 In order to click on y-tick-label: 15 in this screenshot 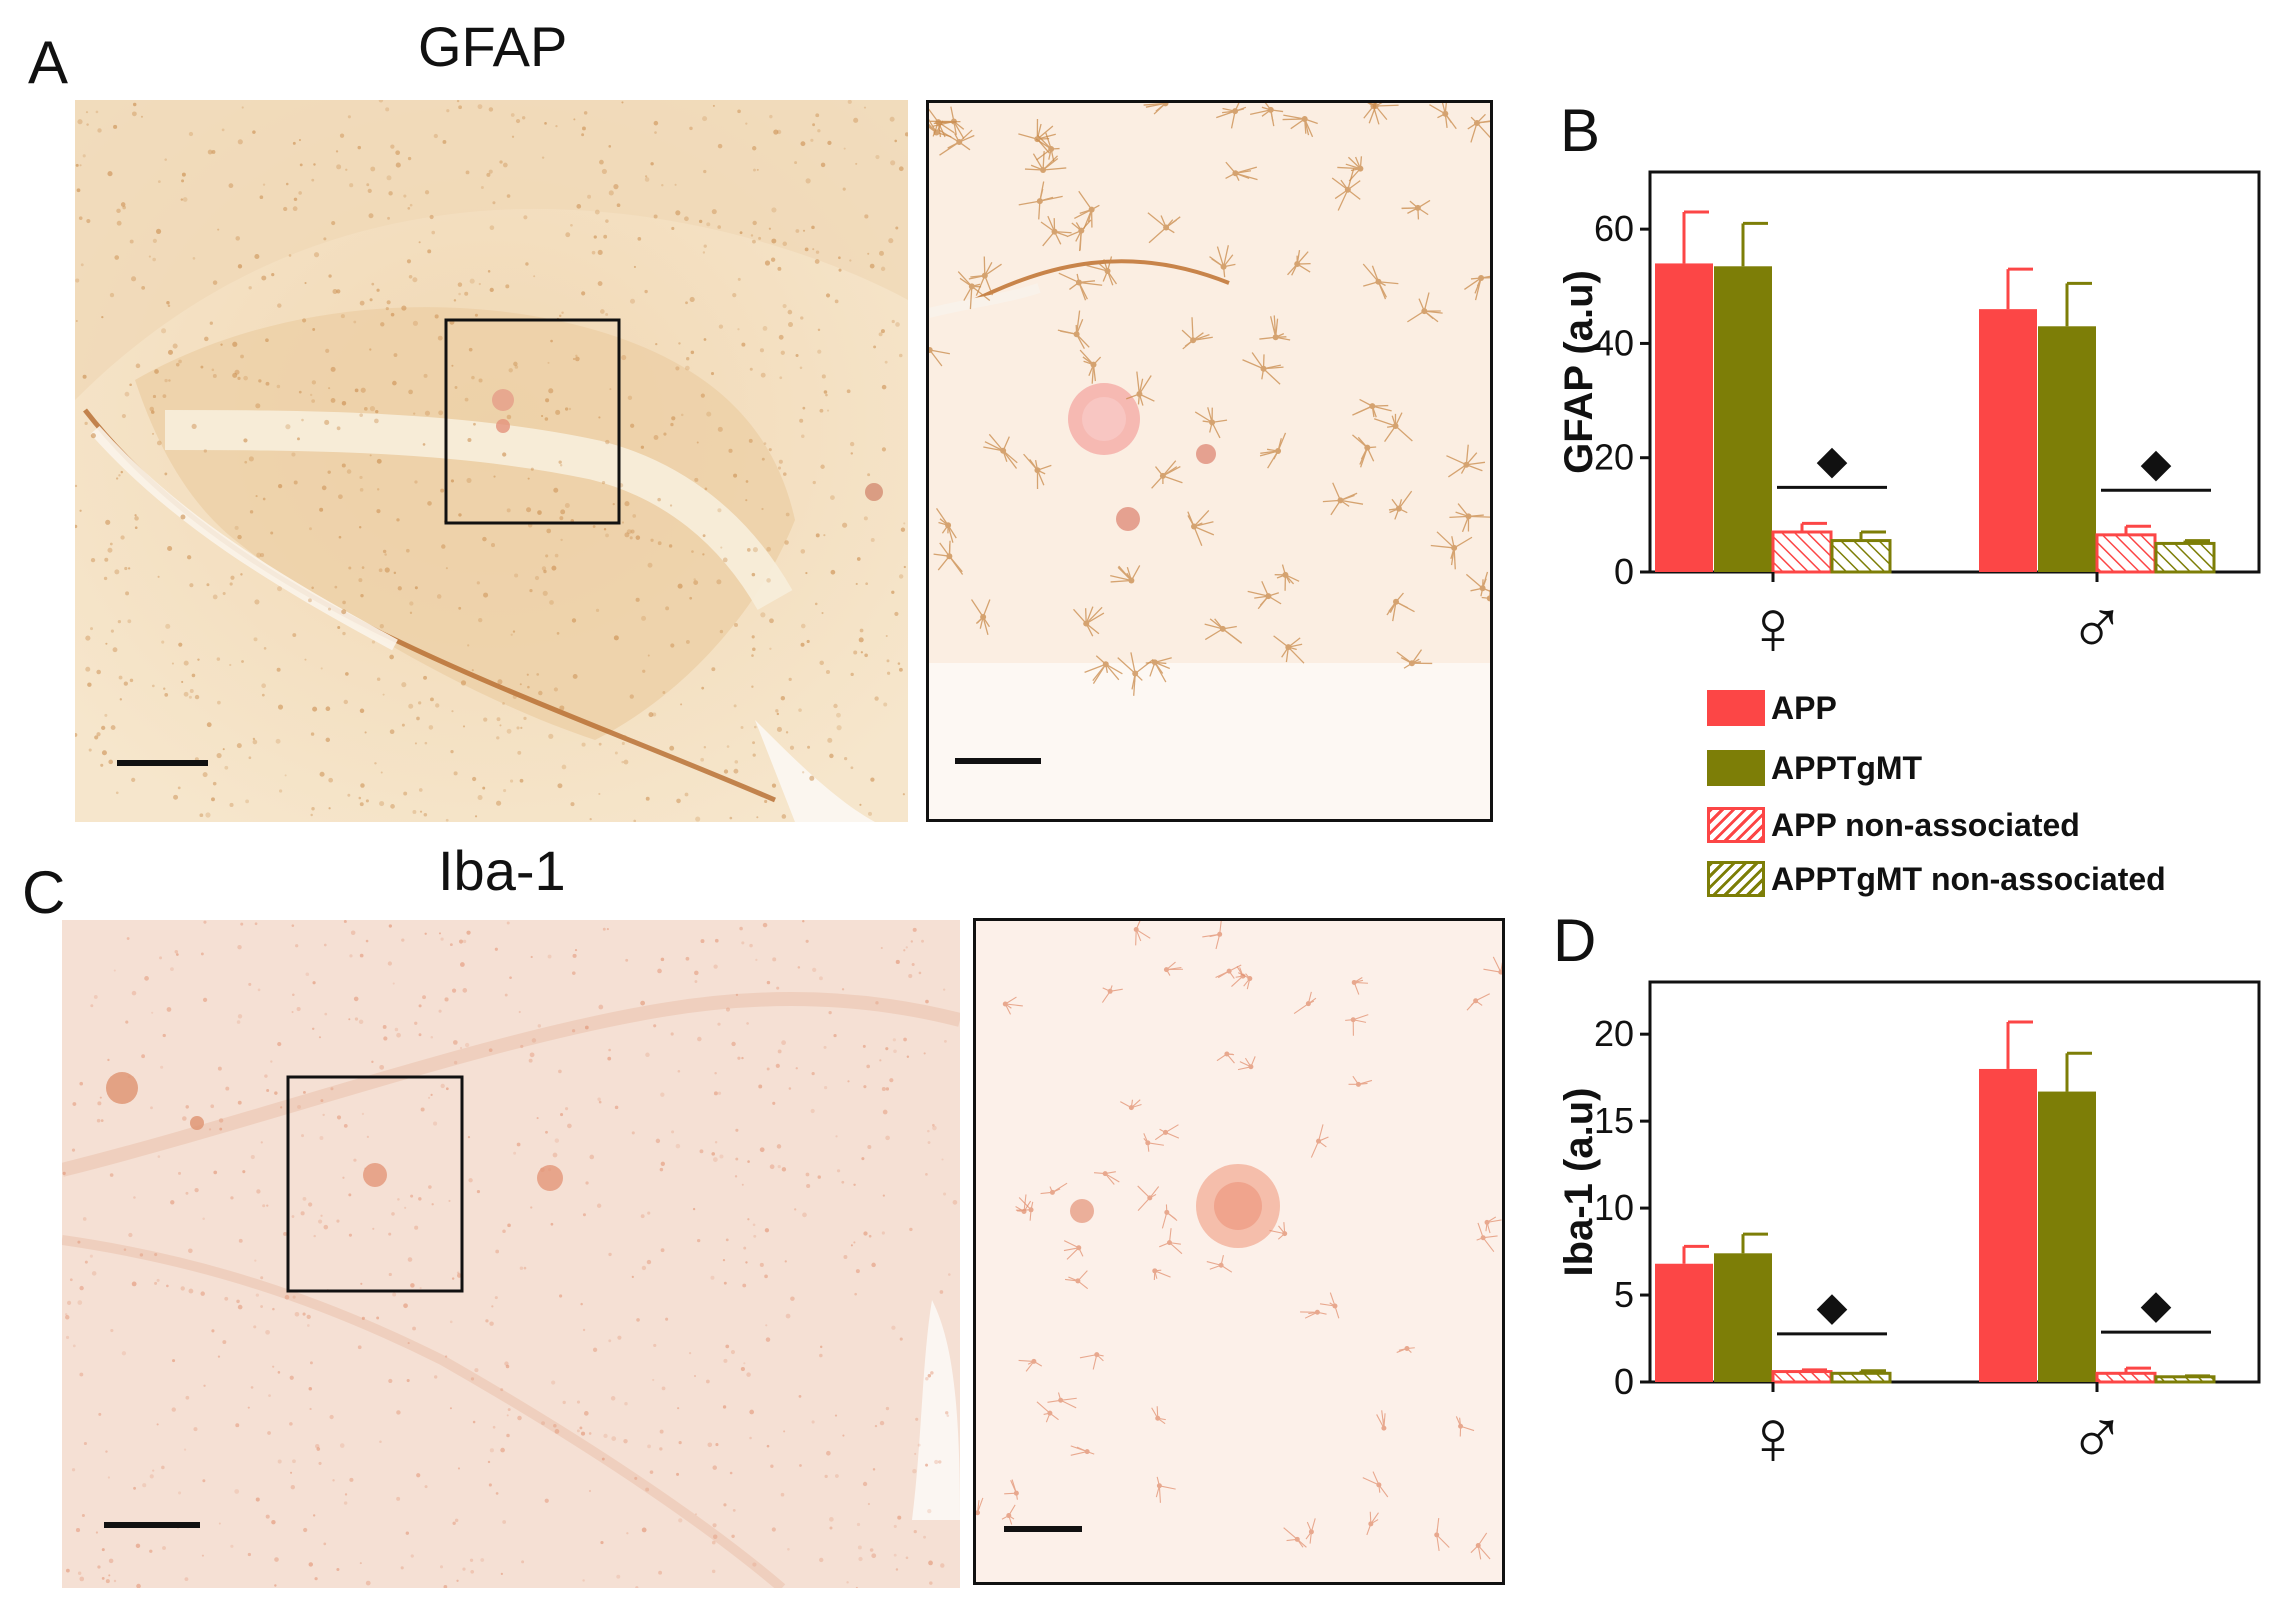, I will do `click(1614, 1120)`.